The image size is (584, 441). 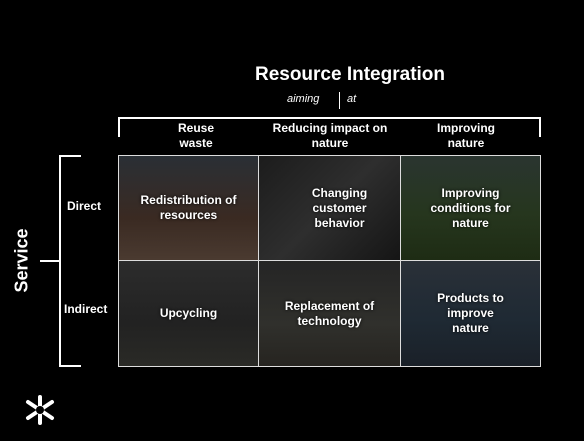 What do you see at coordinates (339, 207) in the screenshot?
I see `cell-text: Changing customer behavior` at bounding box center [339, 207].